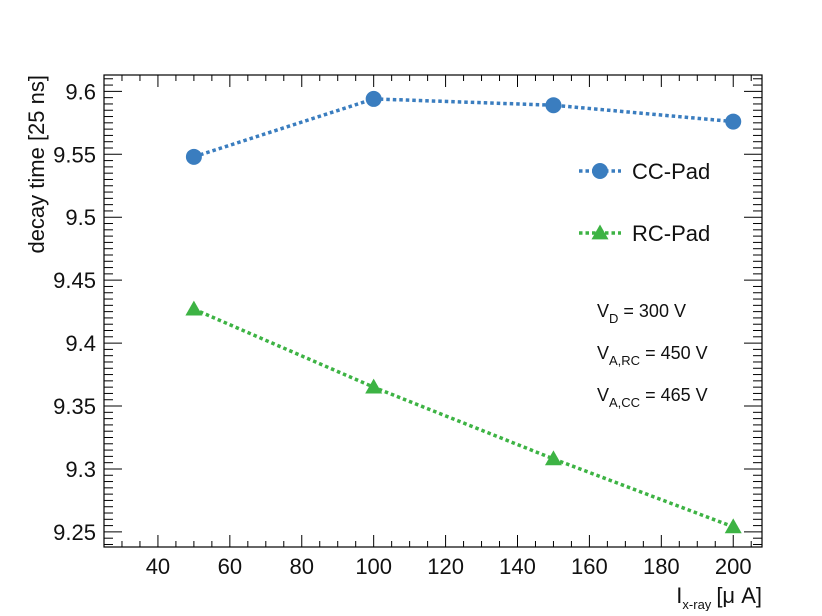  Describe the element at coordinates (624, 402) in the screenshot. I see `annotation-sub: A,CC` at that location.